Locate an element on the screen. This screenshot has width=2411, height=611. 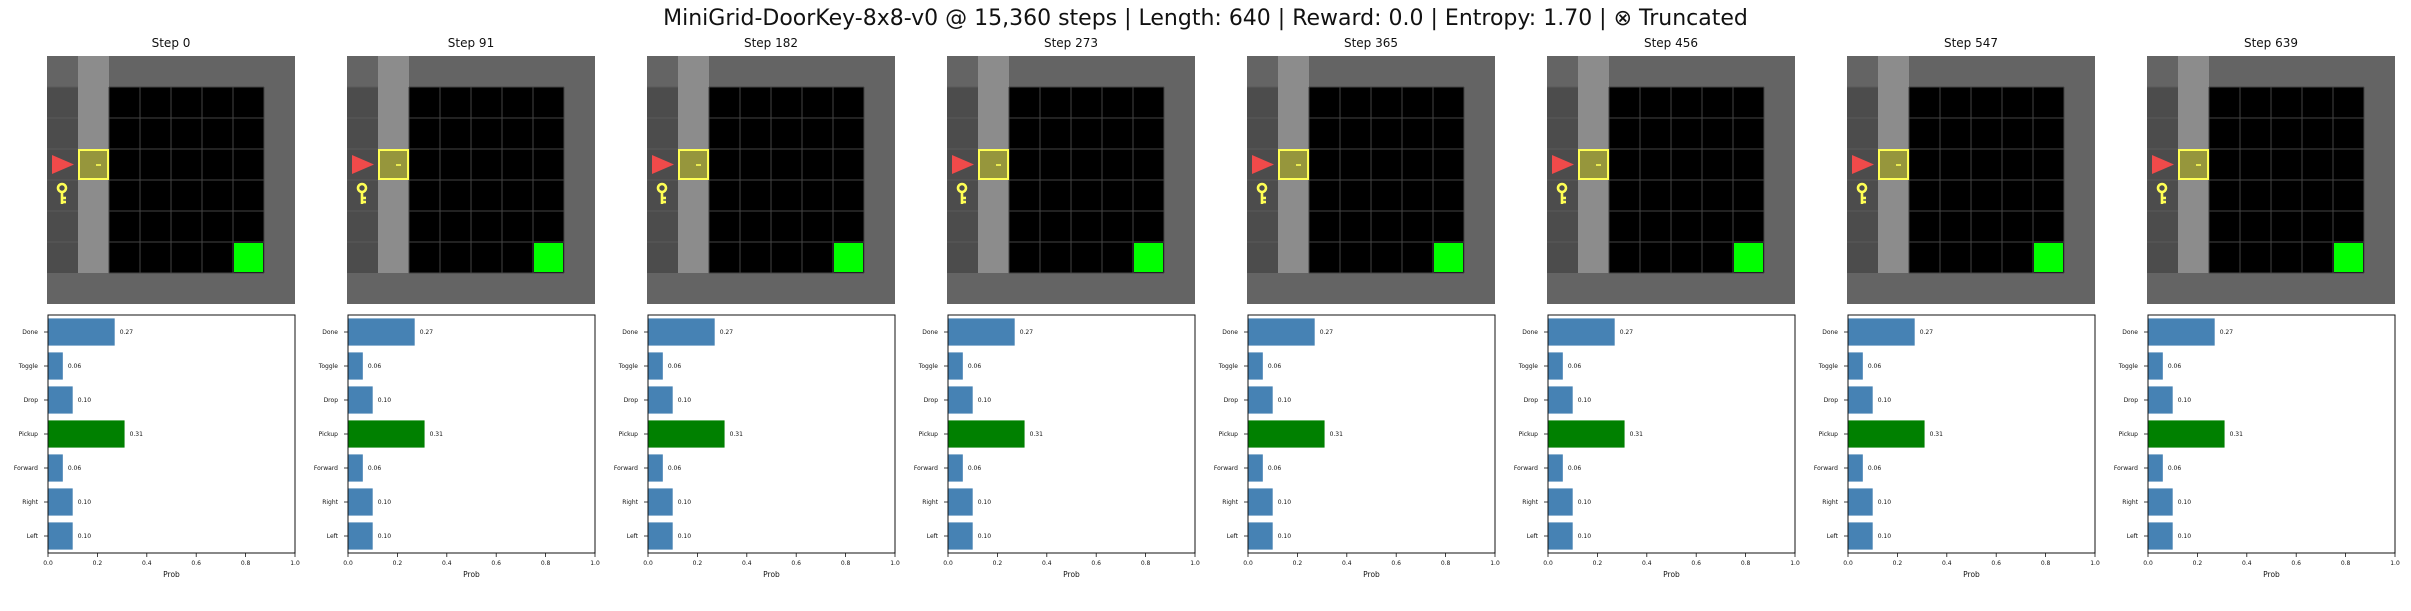
bar-pickup is located at coordinates (86, 434).